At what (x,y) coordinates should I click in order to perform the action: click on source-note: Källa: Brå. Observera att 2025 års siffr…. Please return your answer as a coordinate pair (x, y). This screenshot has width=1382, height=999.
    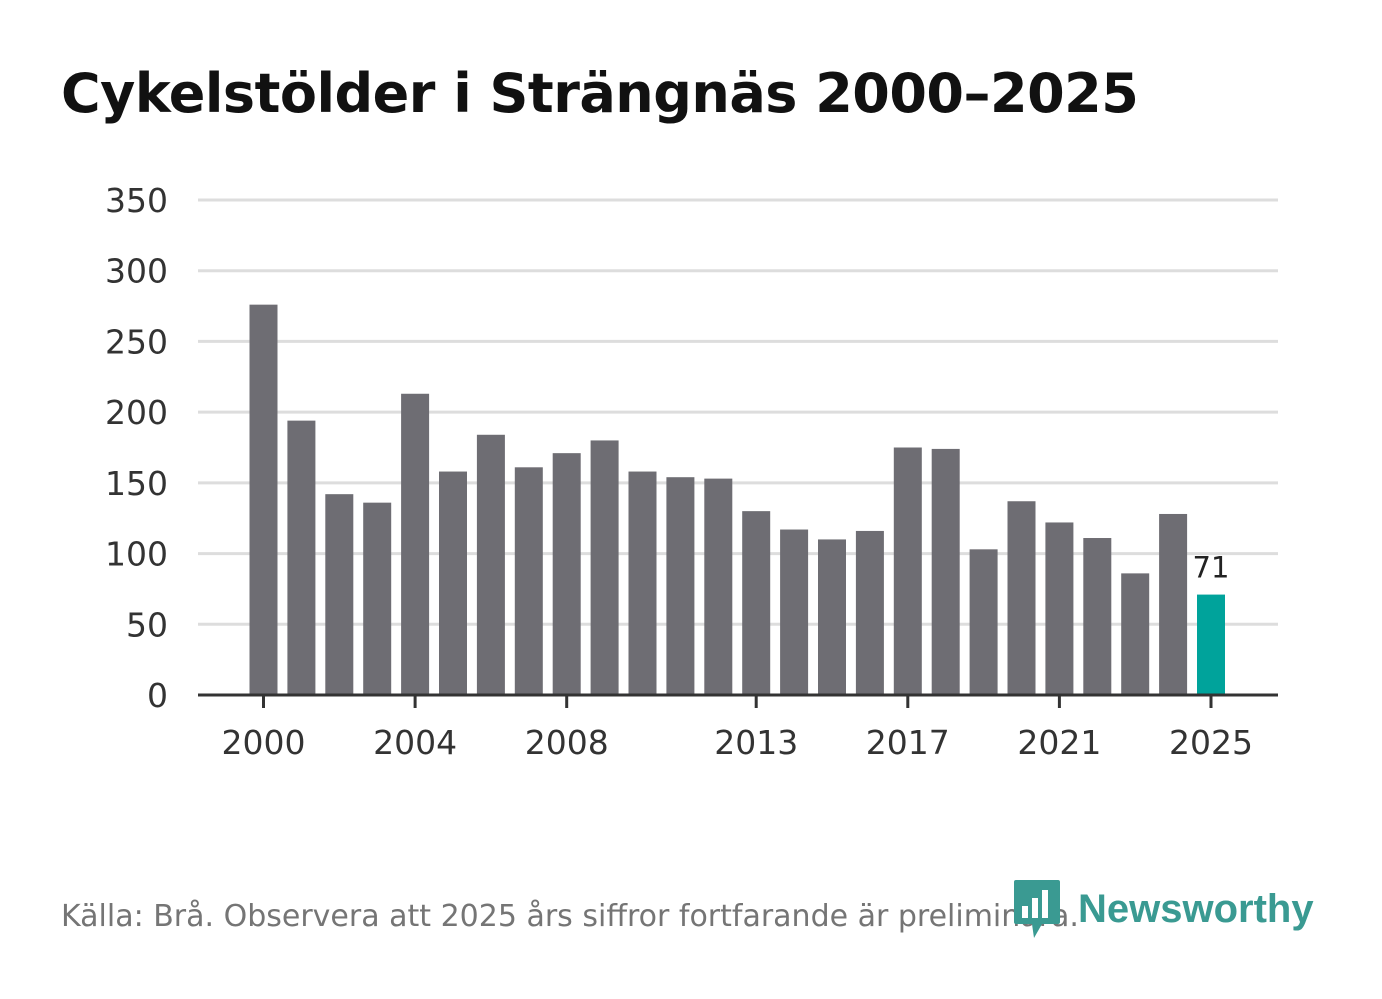
    Looking at the image, I should click on (570, 916).